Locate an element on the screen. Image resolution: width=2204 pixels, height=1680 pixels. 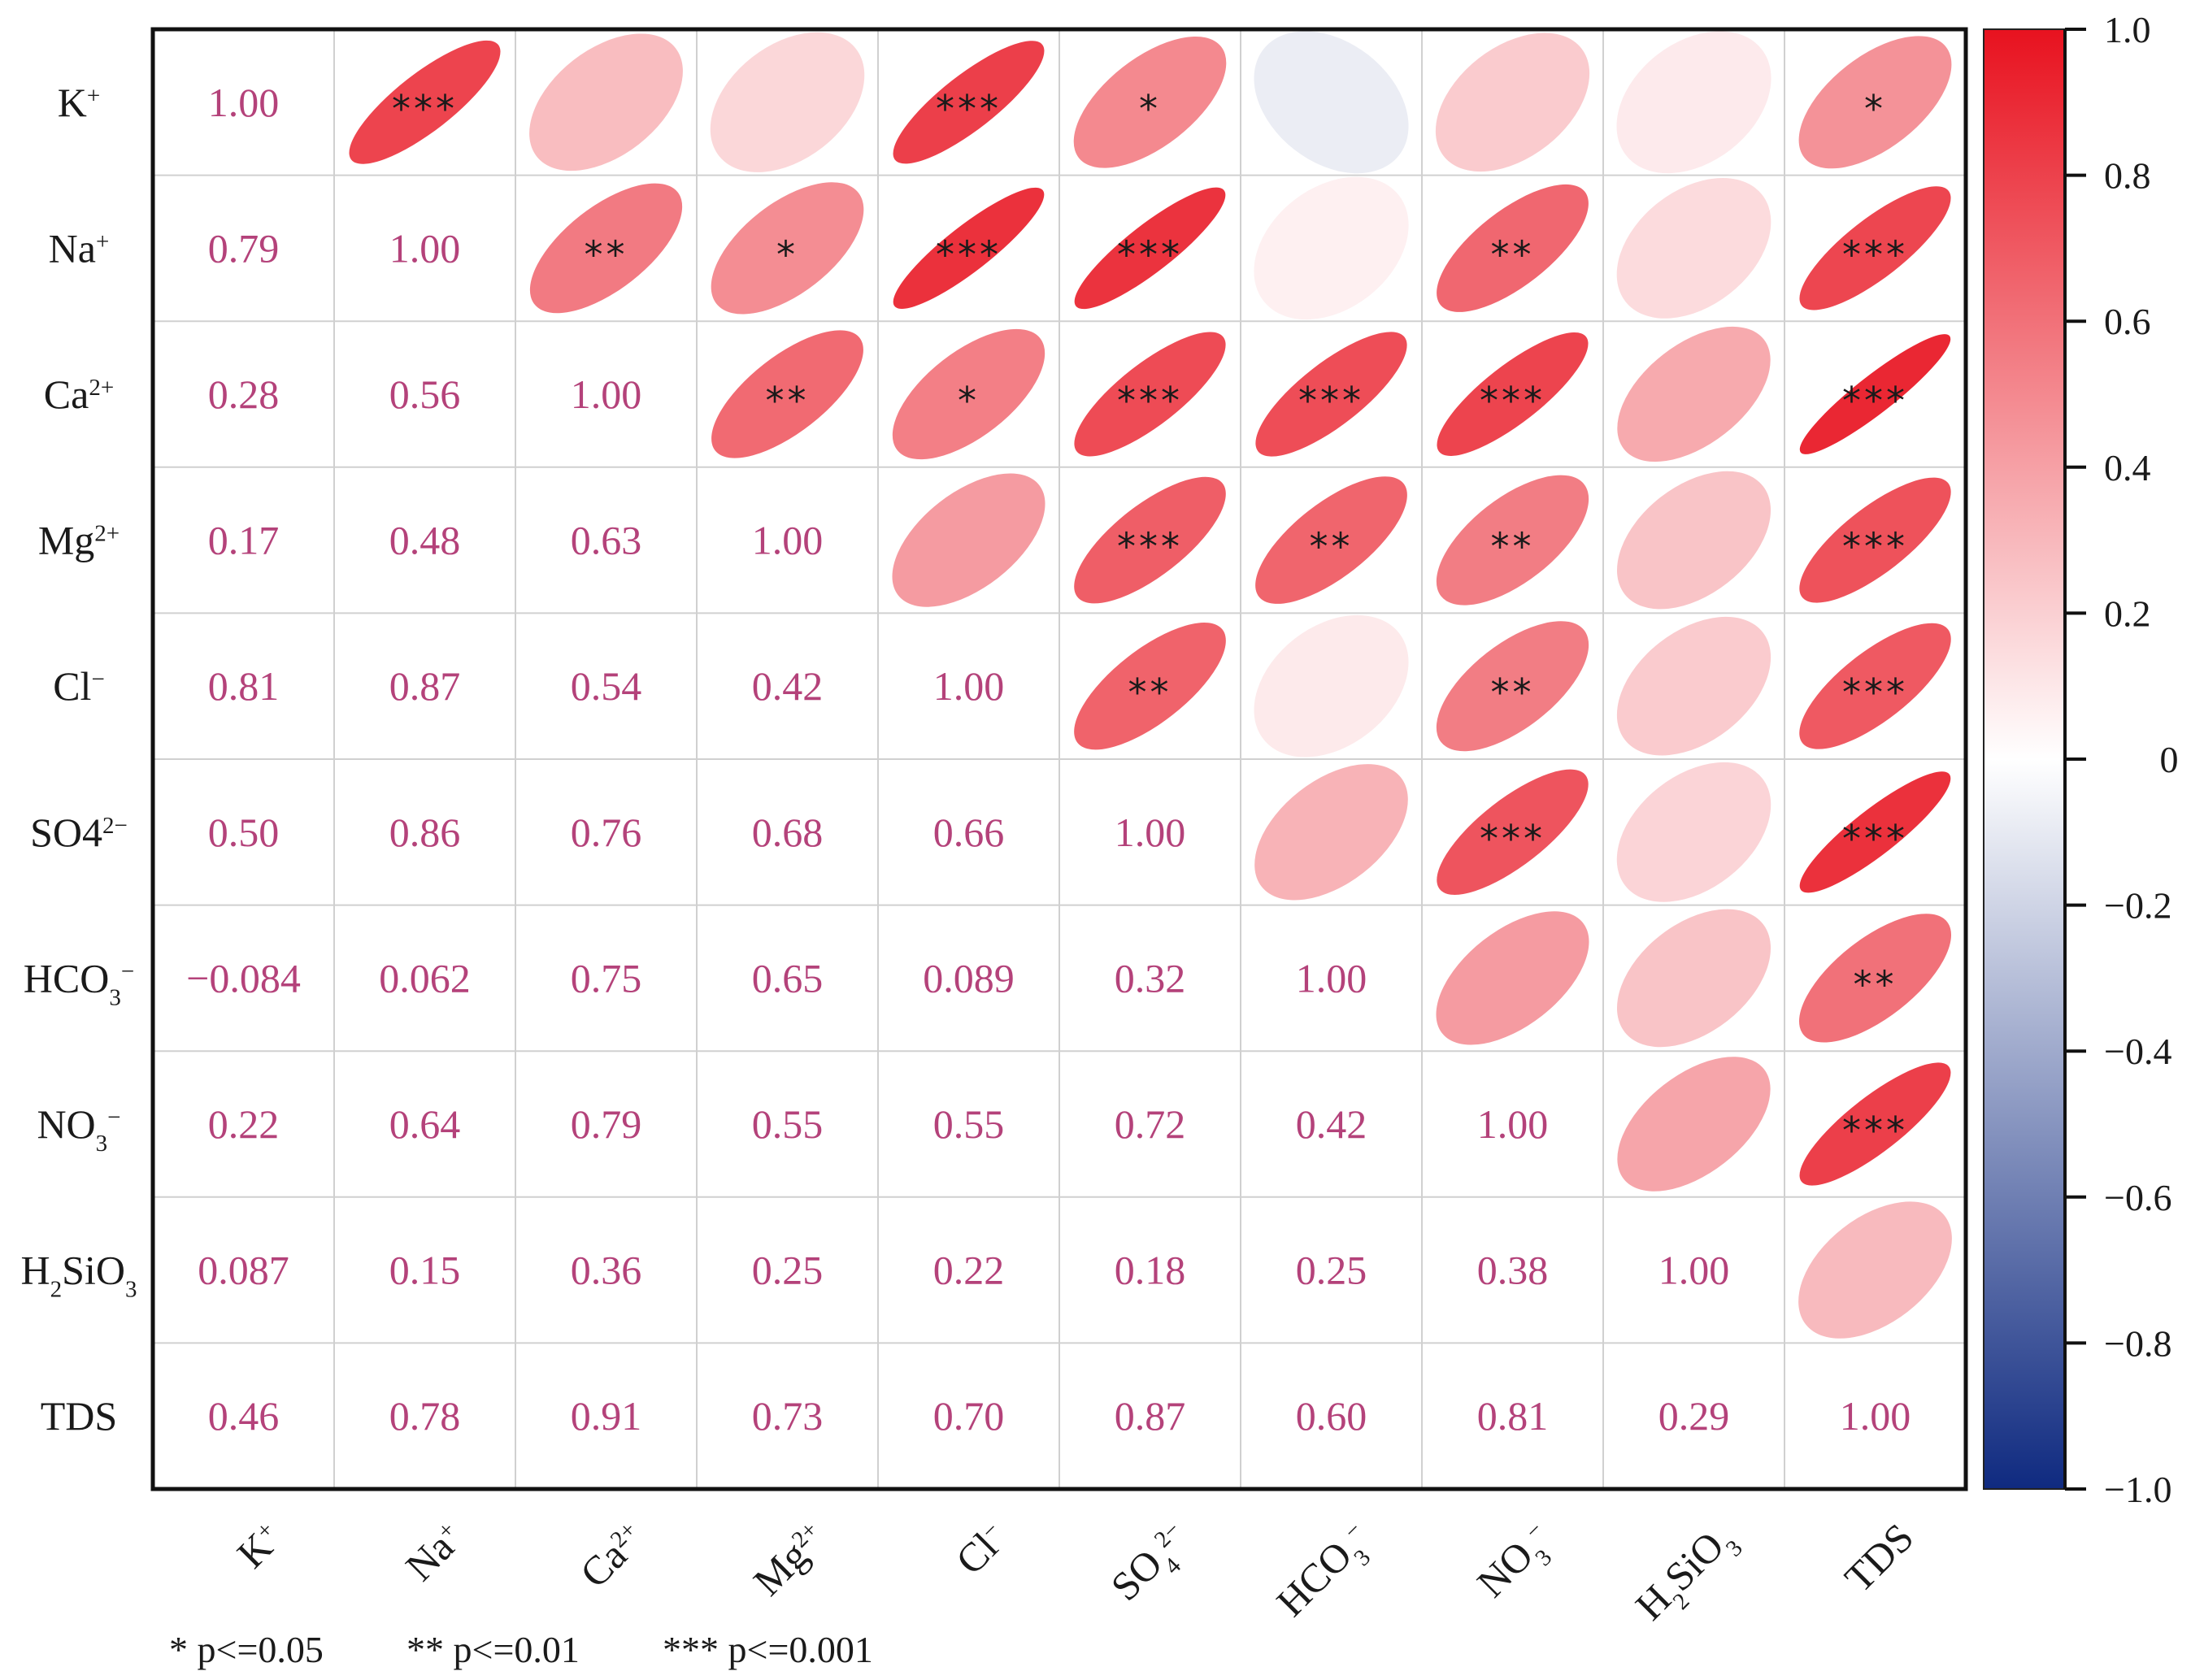
coefficient-label: 0.70 is located at coordinates (969, 1416).